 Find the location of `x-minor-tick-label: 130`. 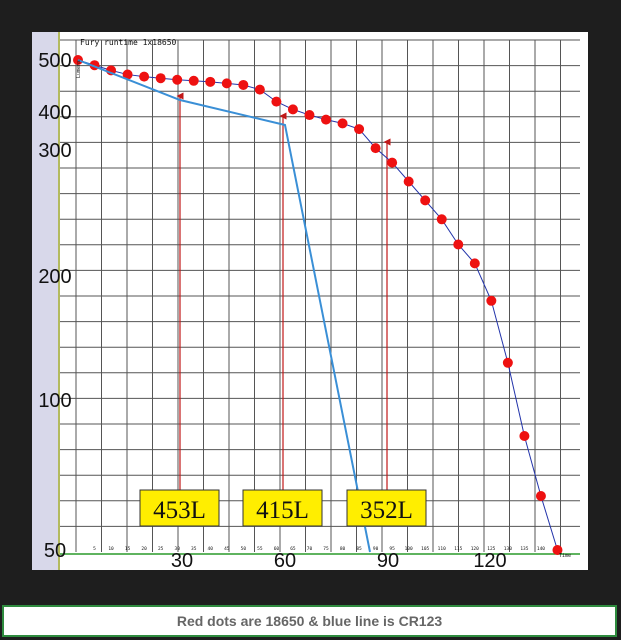

x-minor-tick-label: 130 is located at coordinates (508, 549).